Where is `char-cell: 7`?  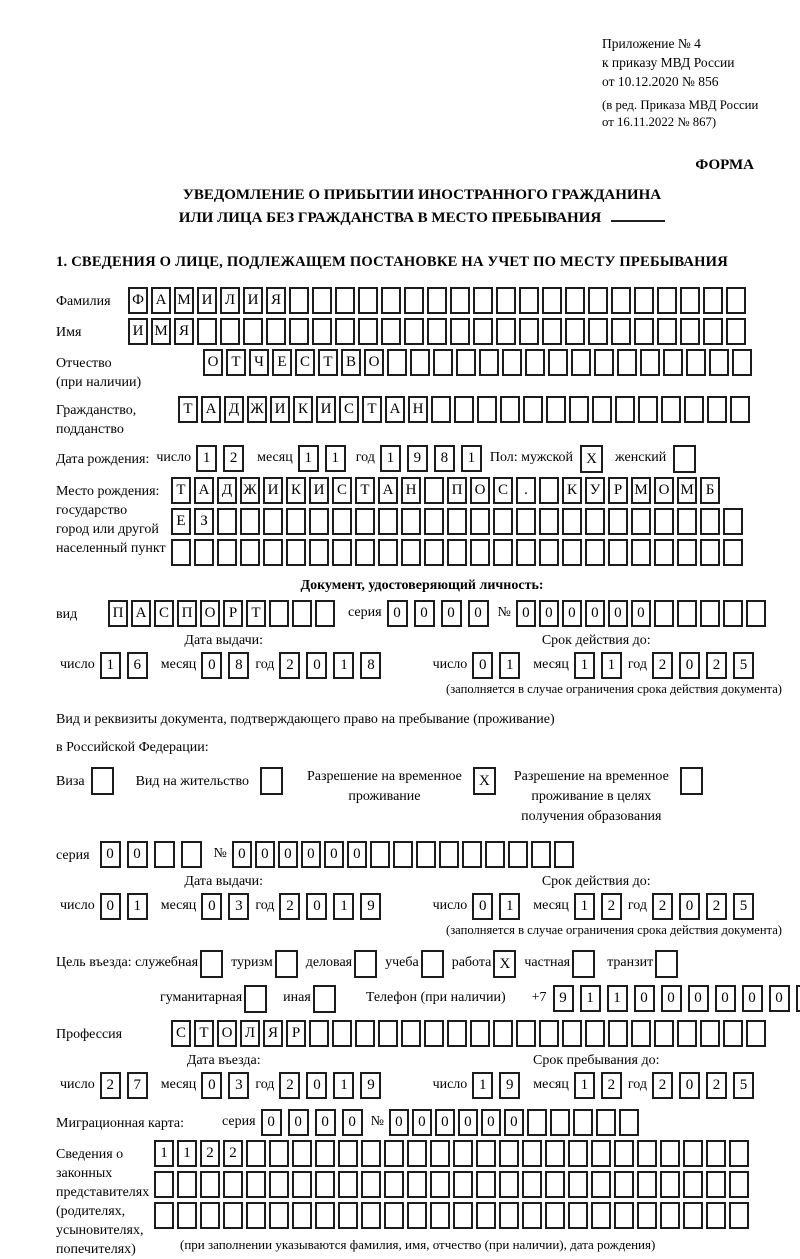 char-cell: 7 is located at coordinates (137, 1085).